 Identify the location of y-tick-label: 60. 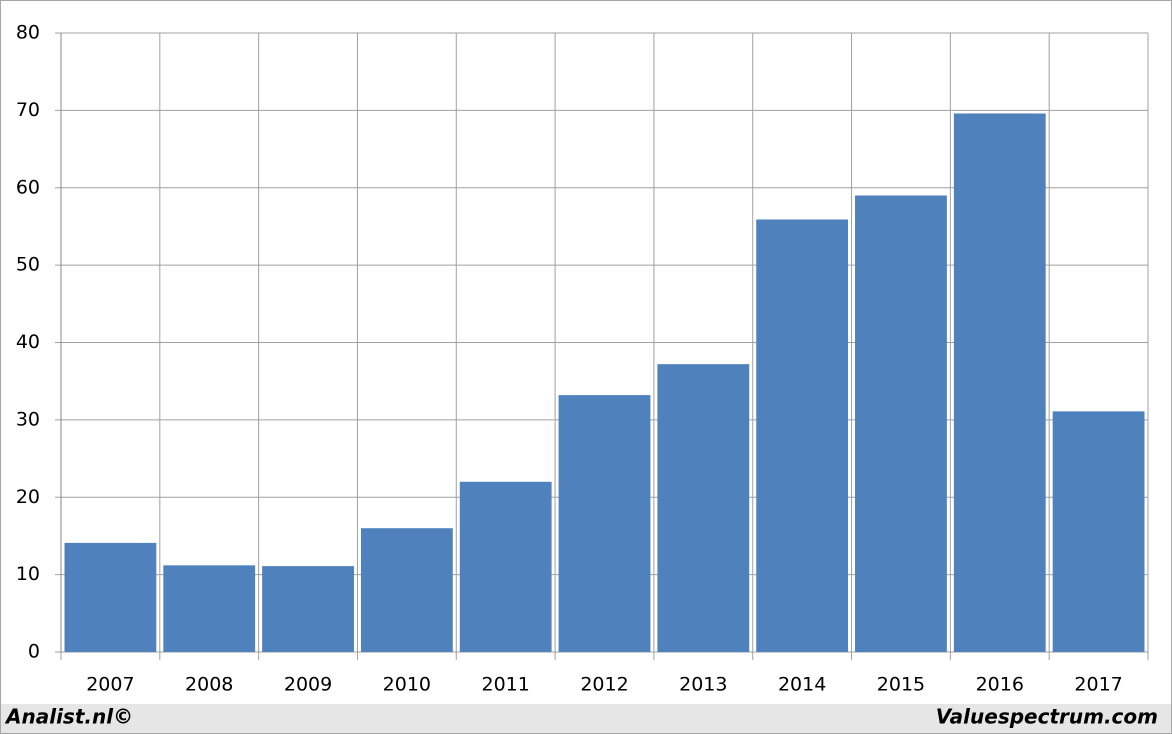
(28, 187).